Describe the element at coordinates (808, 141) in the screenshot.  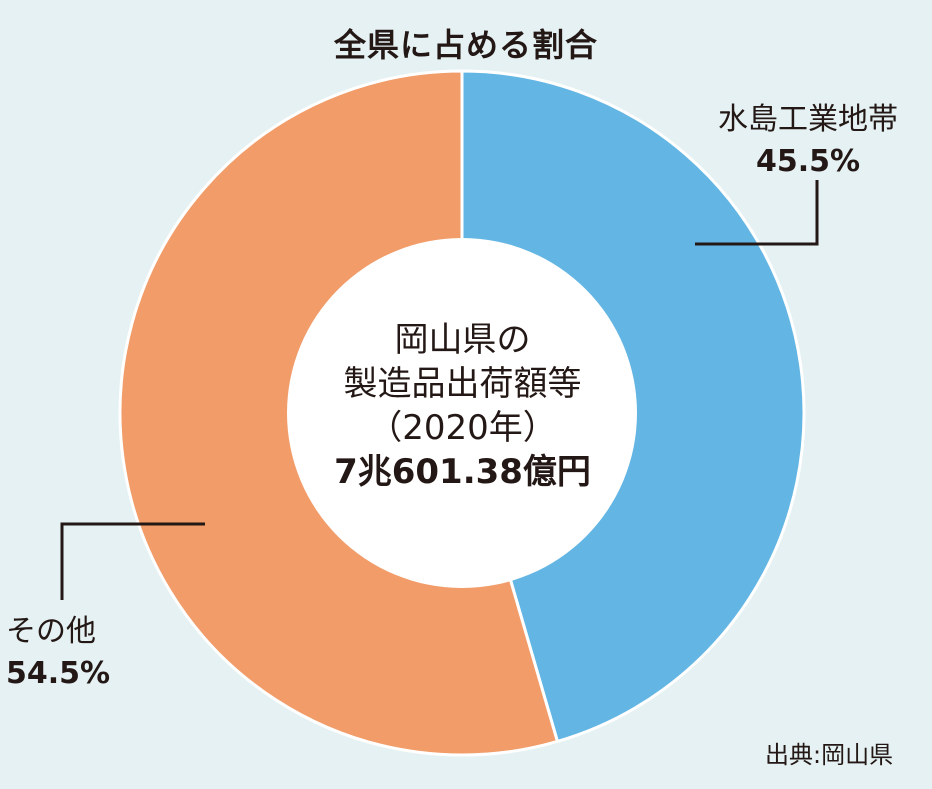
I see `slice-label-mizushima: 水島工業地帯 45.5%` at that location.